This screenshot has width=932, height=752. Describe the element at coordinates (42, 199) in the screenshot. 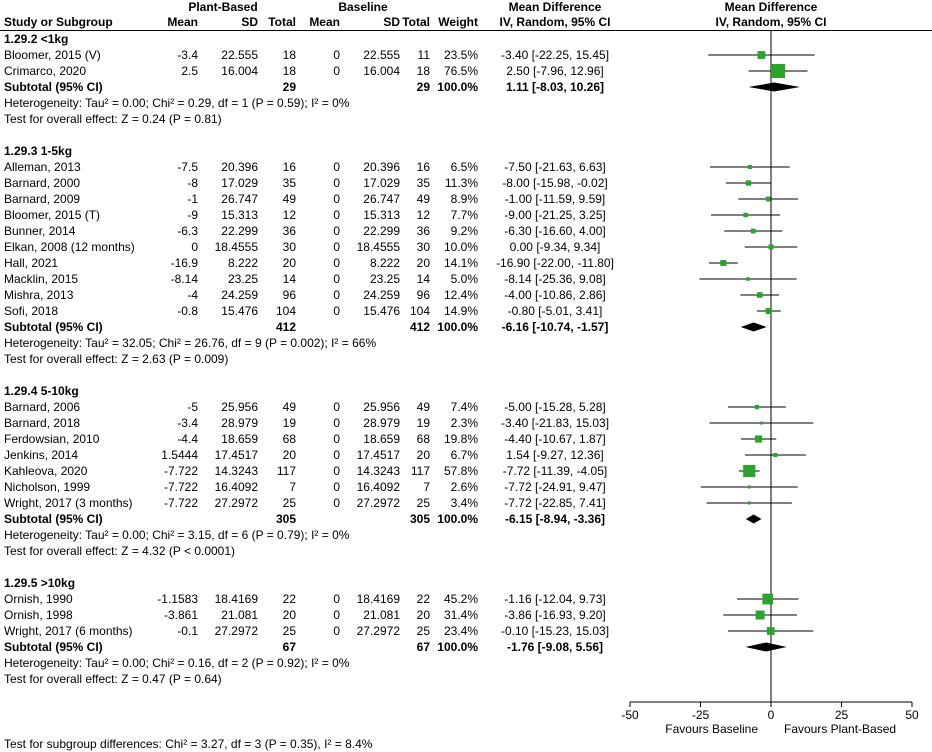

I see `study-name: Barnard, 2009` at that location.